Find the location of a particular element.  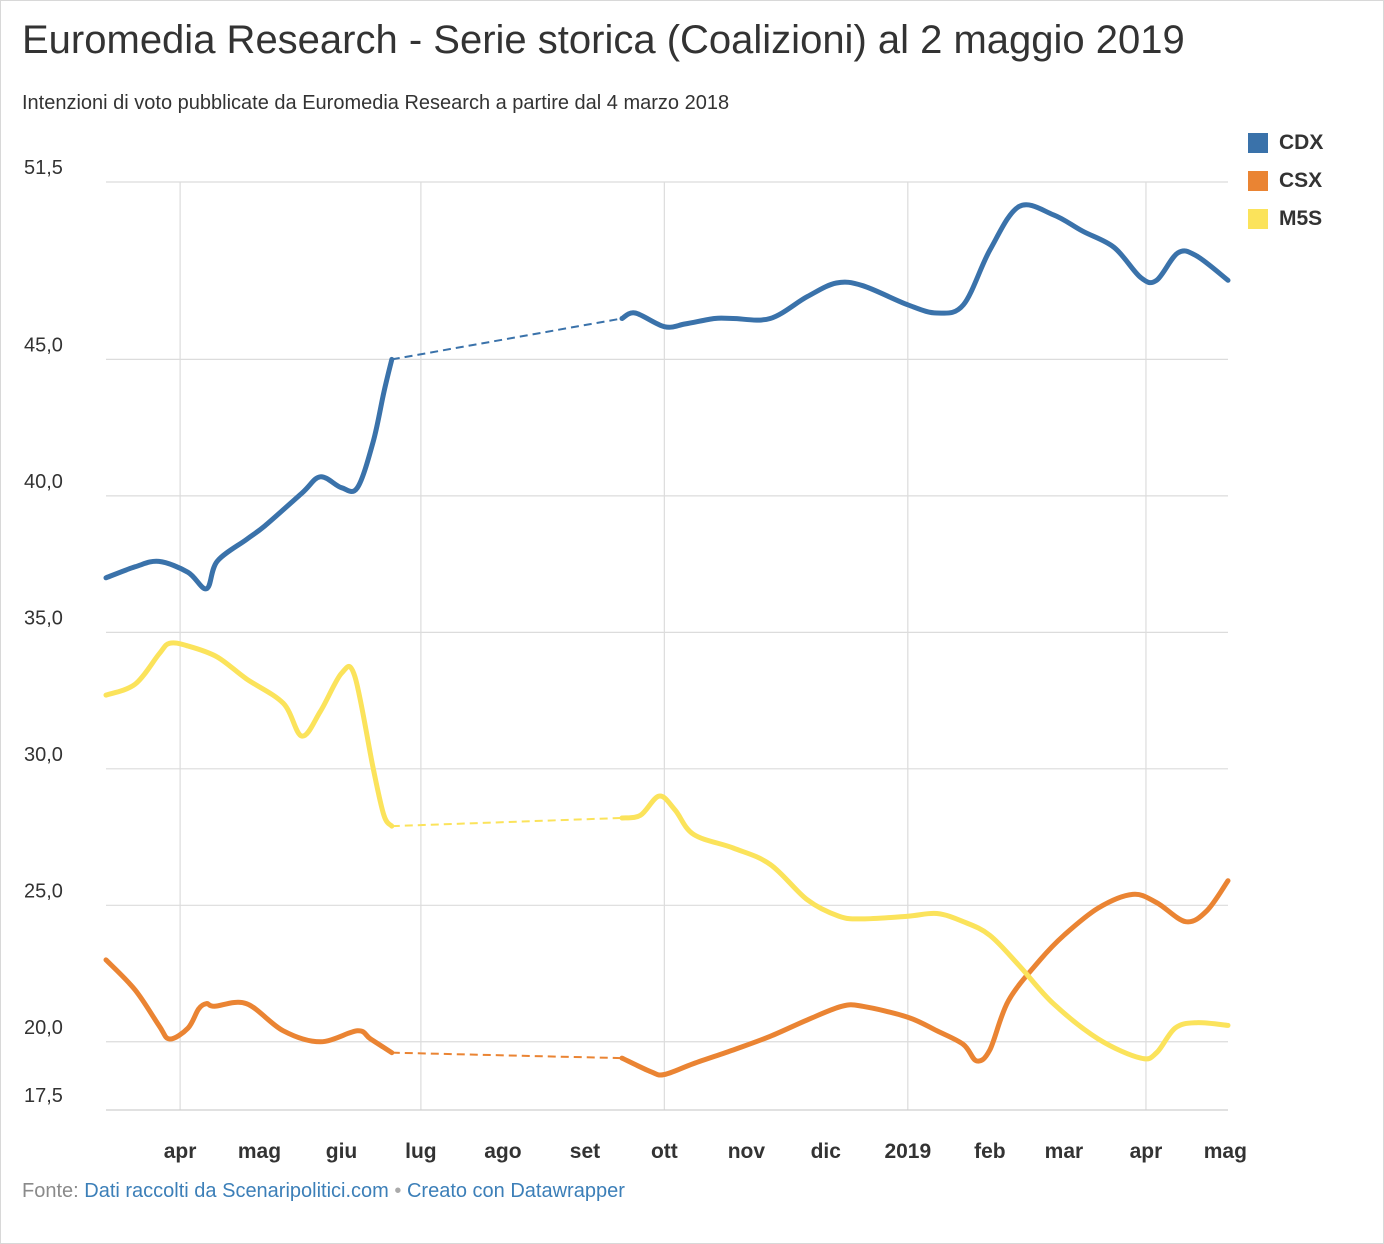

x-tick-label: giu is located at coordinates (342, 1151).